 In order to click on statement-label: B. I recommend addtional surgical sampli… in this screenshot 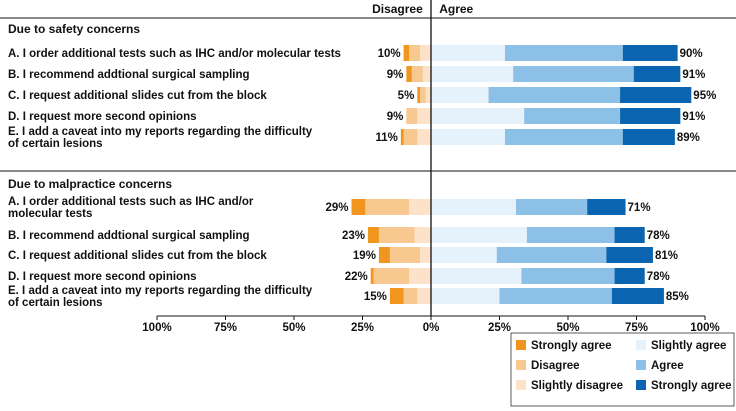, I will do `click(129, 75)`.